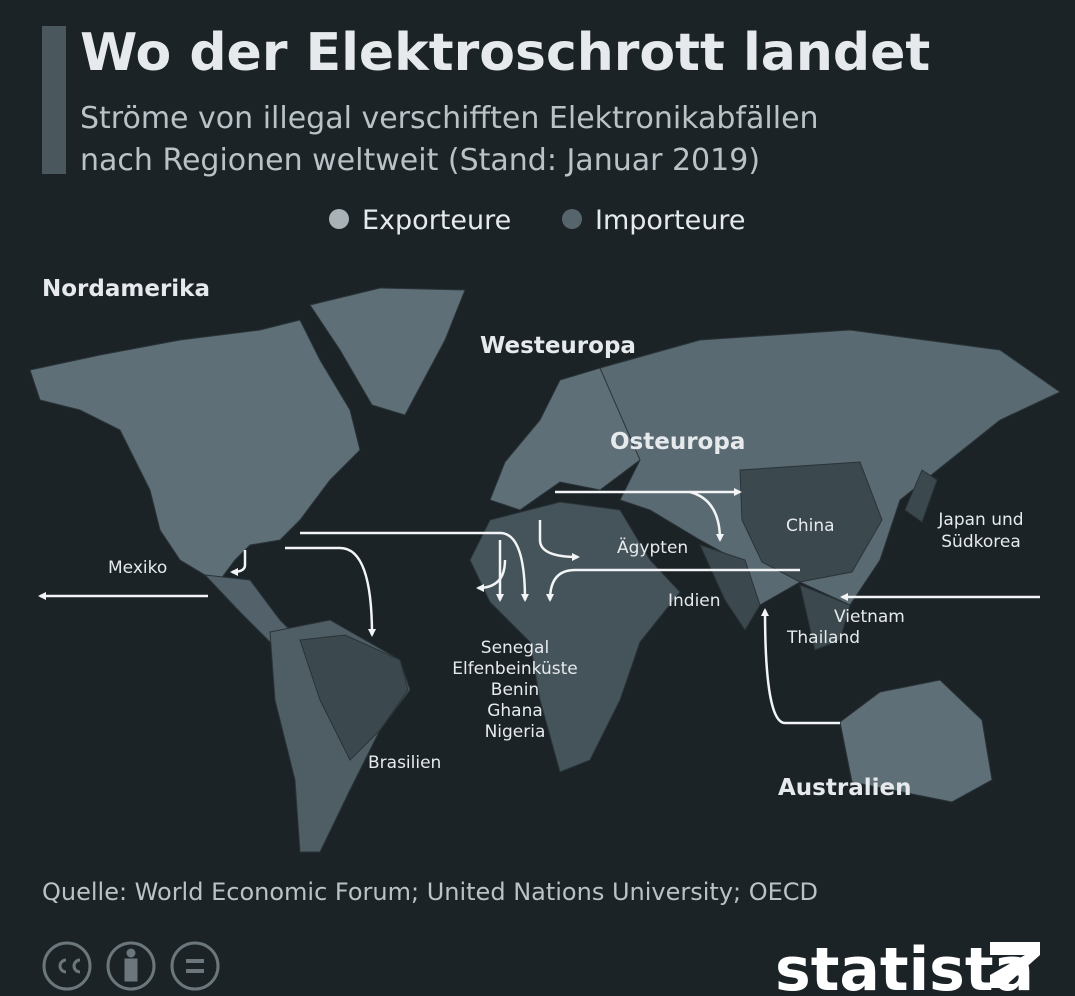 The height and width of the screenshot is (996, 1075). What do you see at coordinates (436, 220) in the screenshot?
I see `legend-label: Exporteure` at bounding box center [436, 220].